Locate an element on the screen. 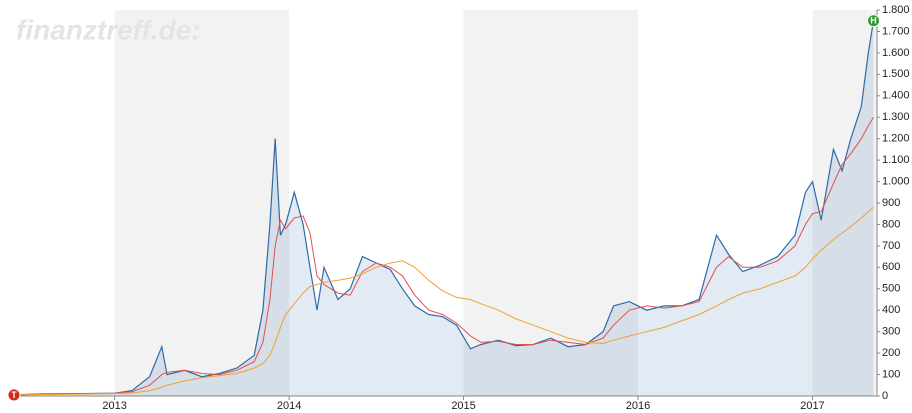 The width and height of the screenshot is (912, 413). y-tick-label: 600 is located at coordinates (891, 267).